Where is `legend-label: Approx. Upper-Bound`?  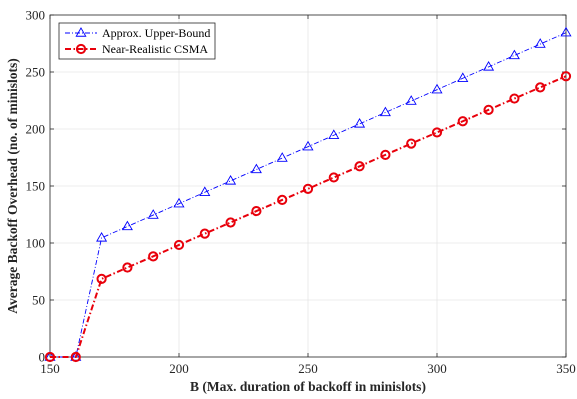
legend-label: Approx. Upper-Bound is located at coordinates (156, 33).